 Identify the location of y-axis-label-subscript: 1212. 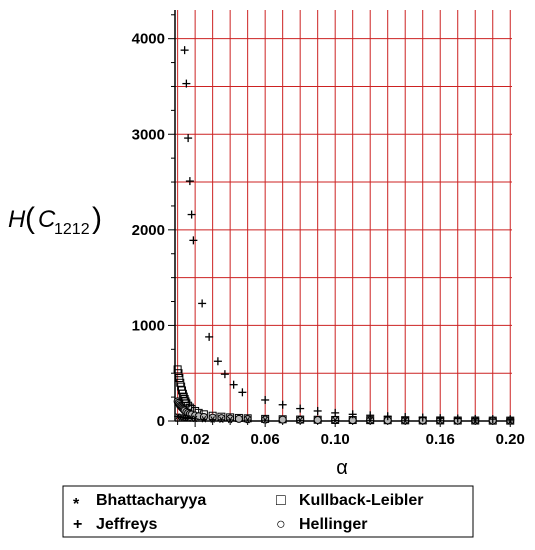
(72, 229).